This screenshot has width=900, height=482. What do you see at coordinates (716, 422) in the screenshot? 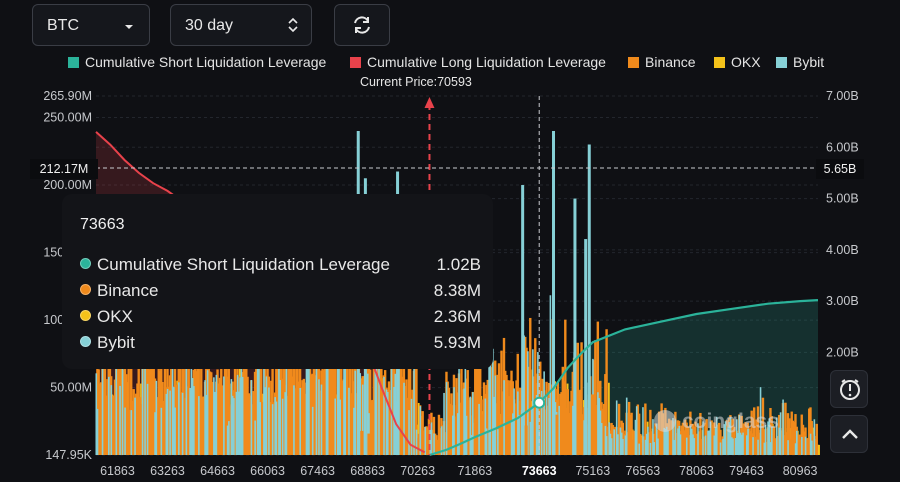
I see `coinglass-watermark: coinglass` at bounding box center [716, 422].